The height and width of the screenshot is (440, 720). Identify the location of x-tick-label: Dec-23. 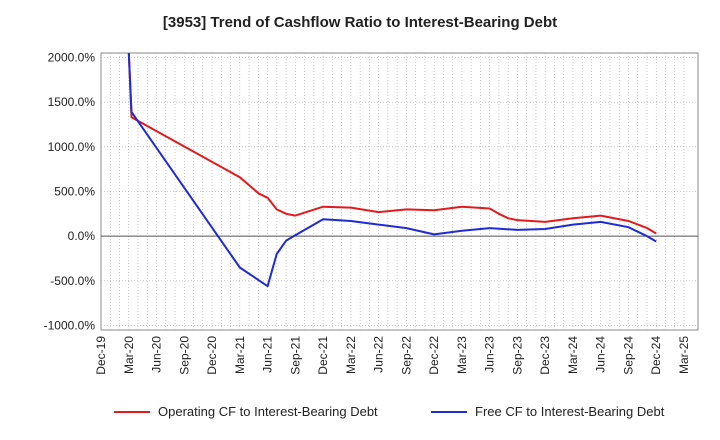
(545, 355).